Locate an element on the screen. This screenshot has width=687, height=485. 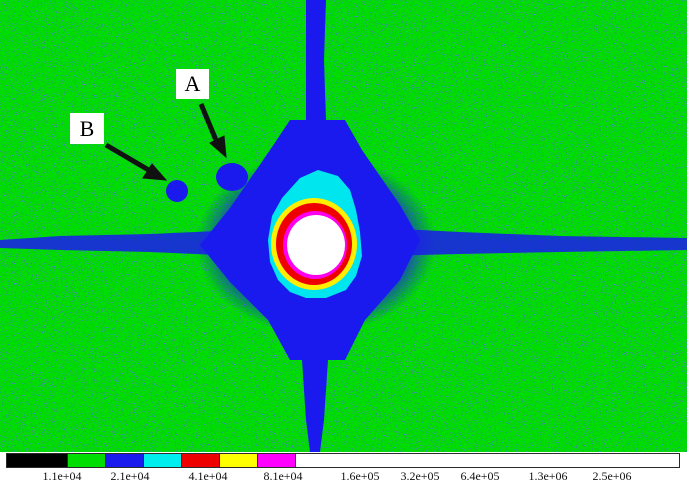
colorbar-tick-label: 6.4e+05 is located at coordinates (480, 476).